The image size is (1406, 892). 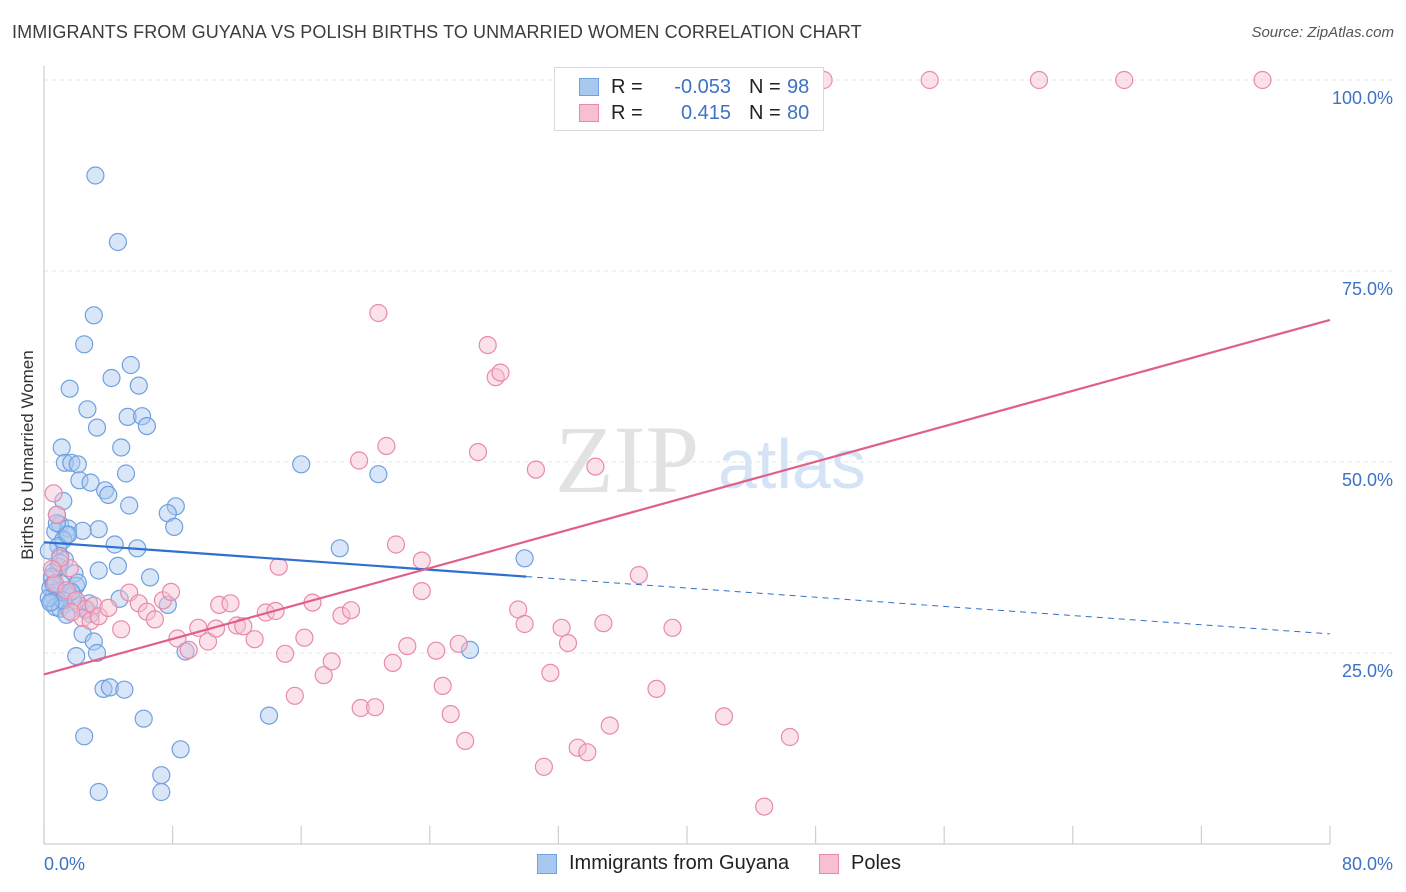 I want to click on legend-n-value: 98, so click(x=798, y=86).